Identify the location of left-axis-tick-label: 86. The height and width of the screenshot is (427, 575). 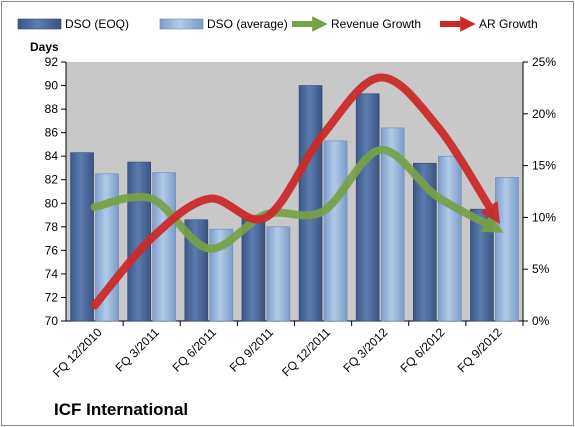
(52, 133).